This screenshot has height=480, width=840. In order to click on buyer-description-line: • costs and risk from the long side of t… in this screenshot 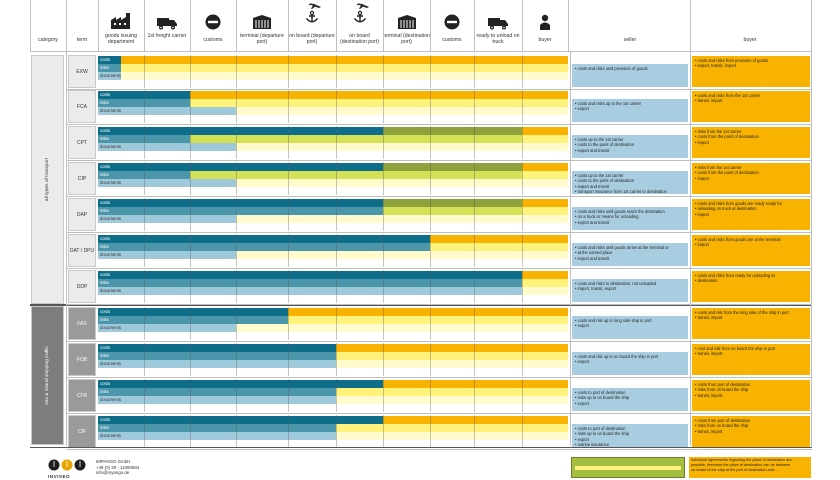, I will do `click(742, 312)`.